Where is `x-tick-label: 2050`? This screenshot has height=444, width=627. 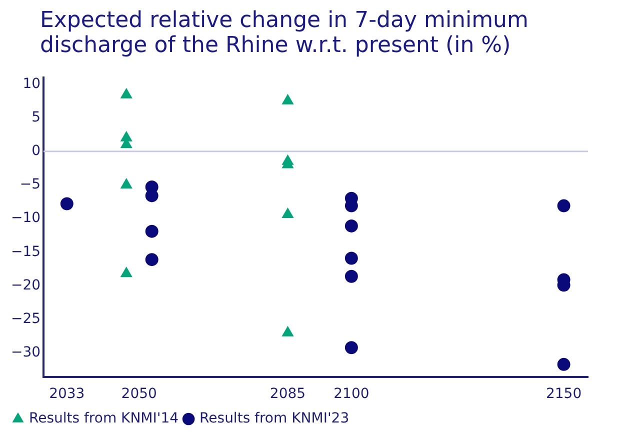 x-tick-label: 2050 is located at coordinates (139, 394).